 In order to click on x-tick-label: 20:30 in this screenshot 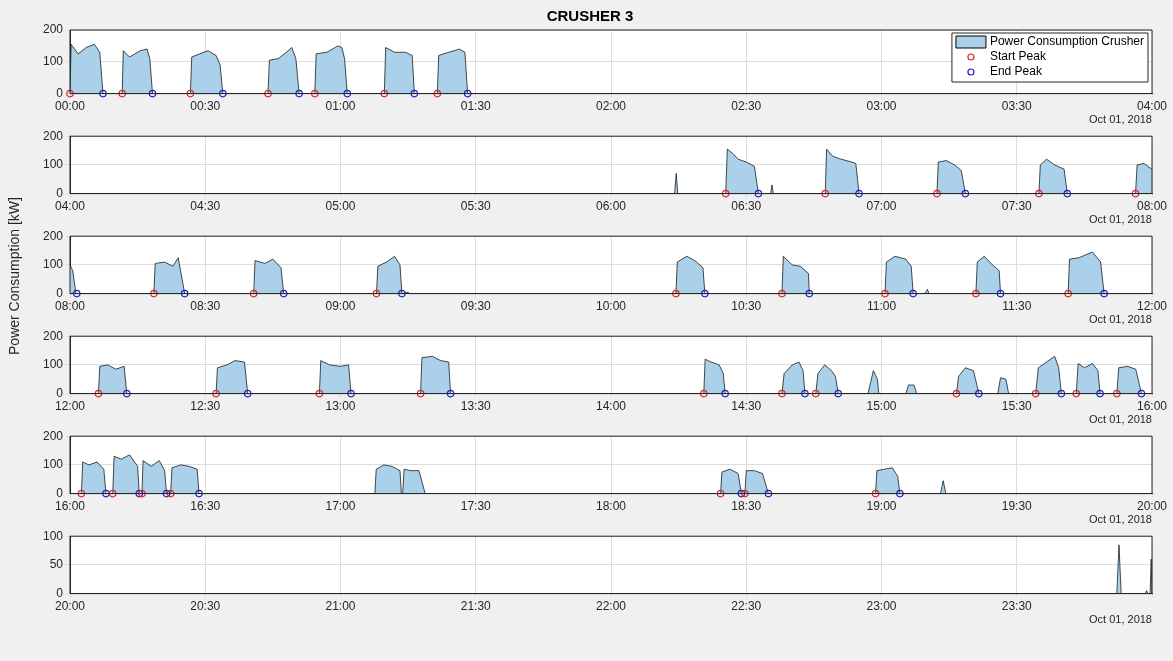, I will do `click(205, 606)`.